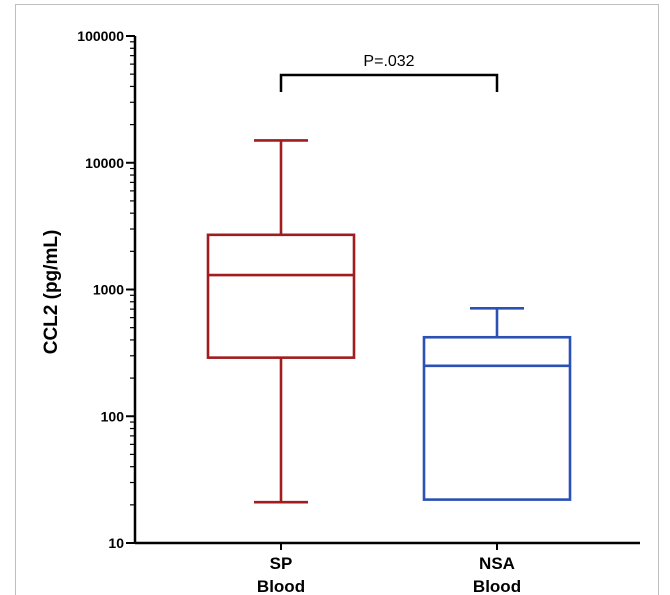  I want to click on box-sp-blood, so click(281, 321).